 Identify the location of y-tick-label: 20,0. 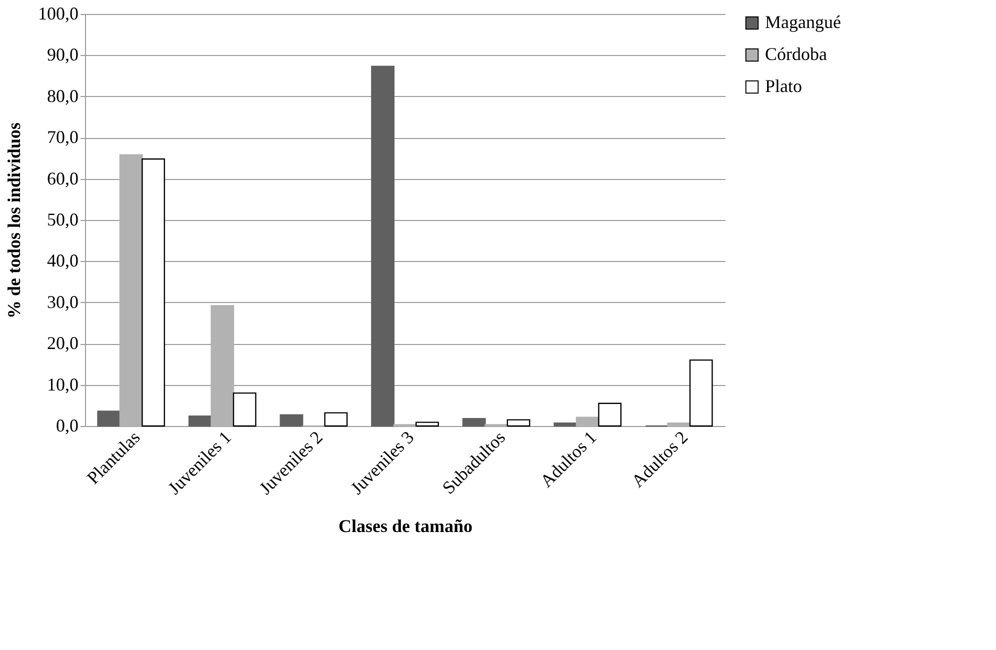
(62, 343).